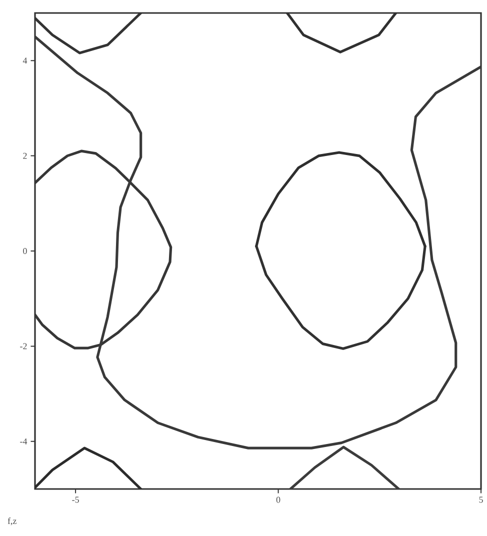  I want to click on y-tick-label: 2, so click(25, 155).